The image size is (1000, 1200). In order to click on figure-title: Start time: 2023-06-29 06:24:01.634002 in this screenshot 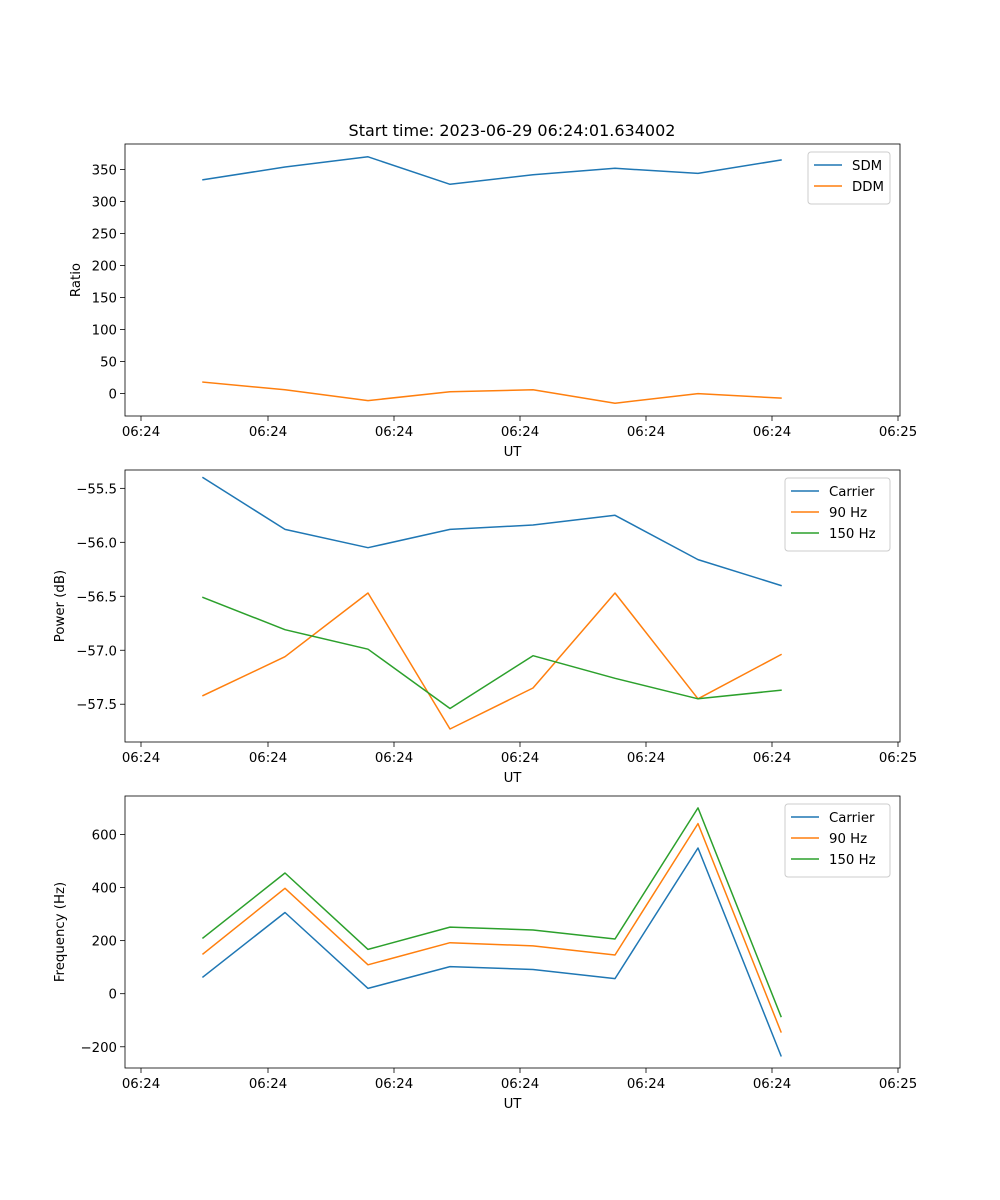, I will do `click(512, 130)`.